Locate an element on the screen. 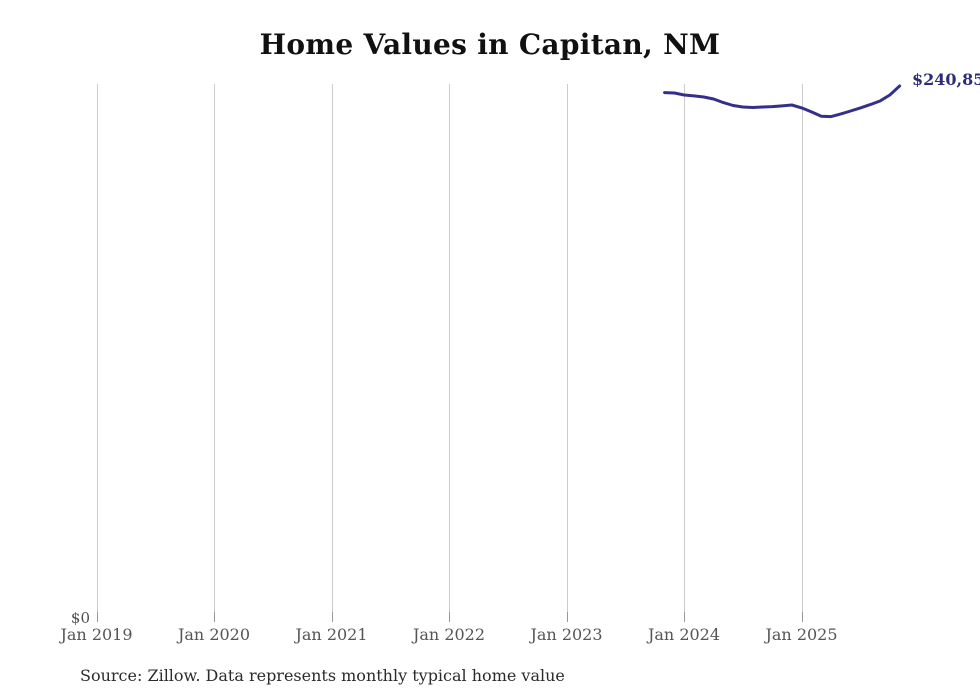  x-axis-label: Jan 2021 is located at coordinates (331, 634).